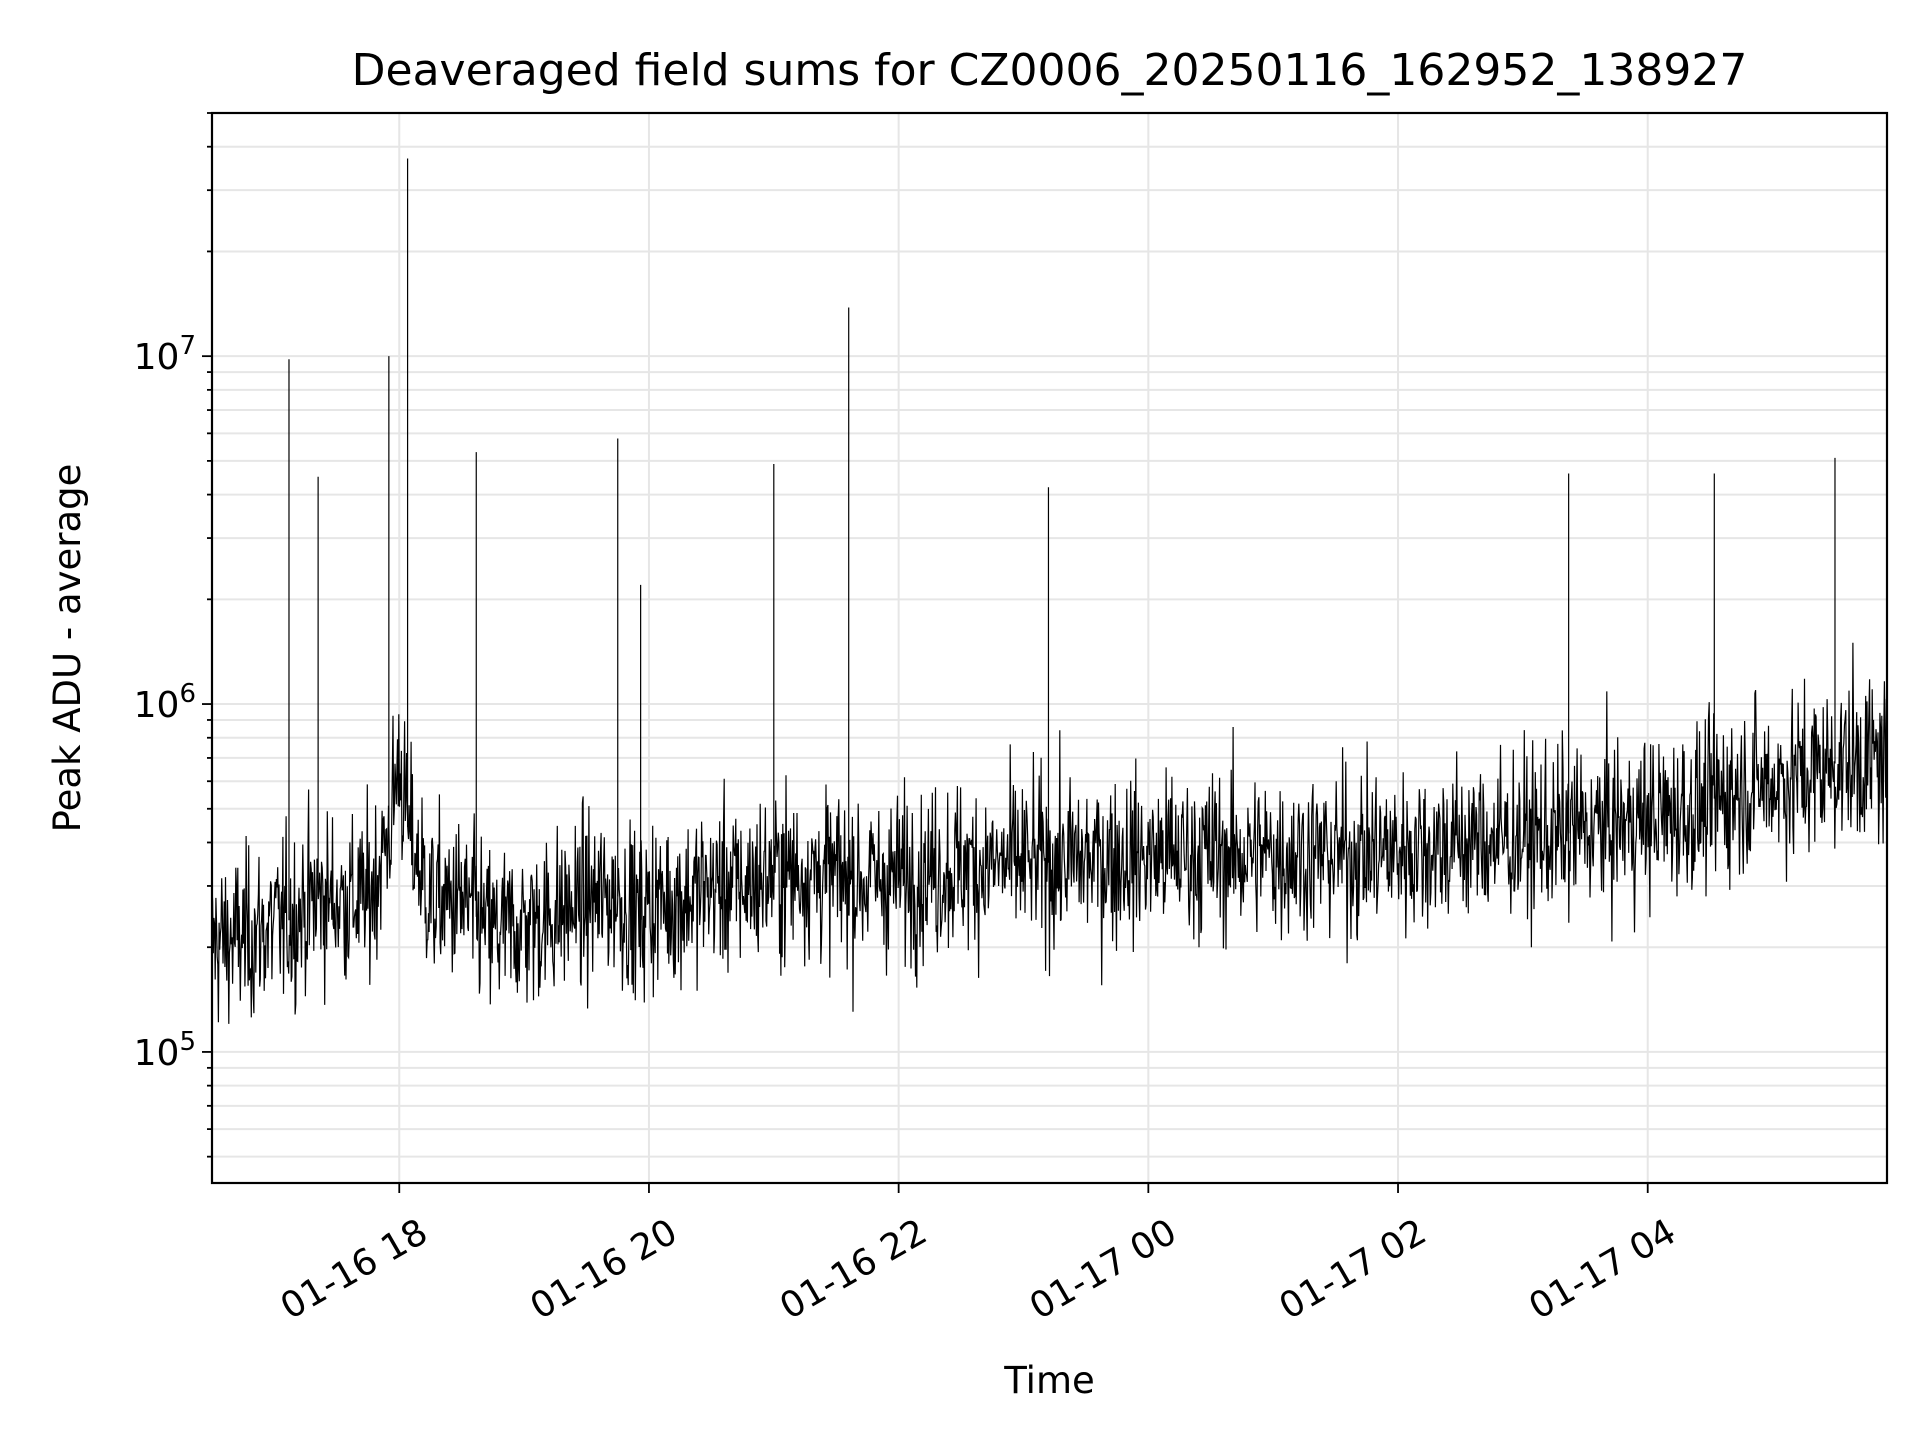  Describe the element at coordinates (165, 1050) in the screenshot. I see `y-tick-label: 10⁵` at that location.